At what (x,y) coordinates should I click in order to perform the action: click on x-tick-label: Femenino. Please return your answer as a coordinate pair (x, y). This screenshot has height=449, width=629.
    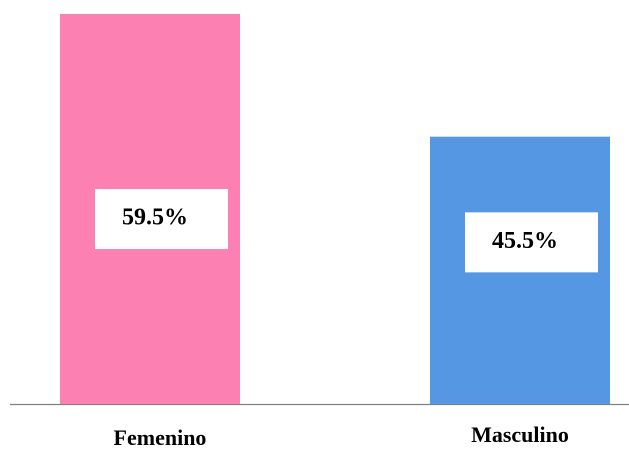
    Looking at the image, I should click on (160, 437).